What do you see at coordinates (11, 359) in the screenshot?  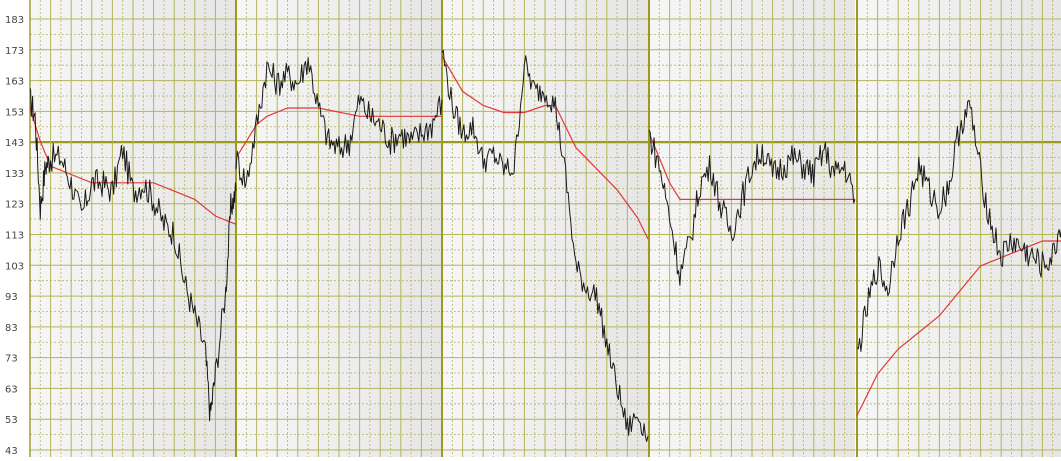 I see `y-tick-label: 73` at bounding box center [11, 359].